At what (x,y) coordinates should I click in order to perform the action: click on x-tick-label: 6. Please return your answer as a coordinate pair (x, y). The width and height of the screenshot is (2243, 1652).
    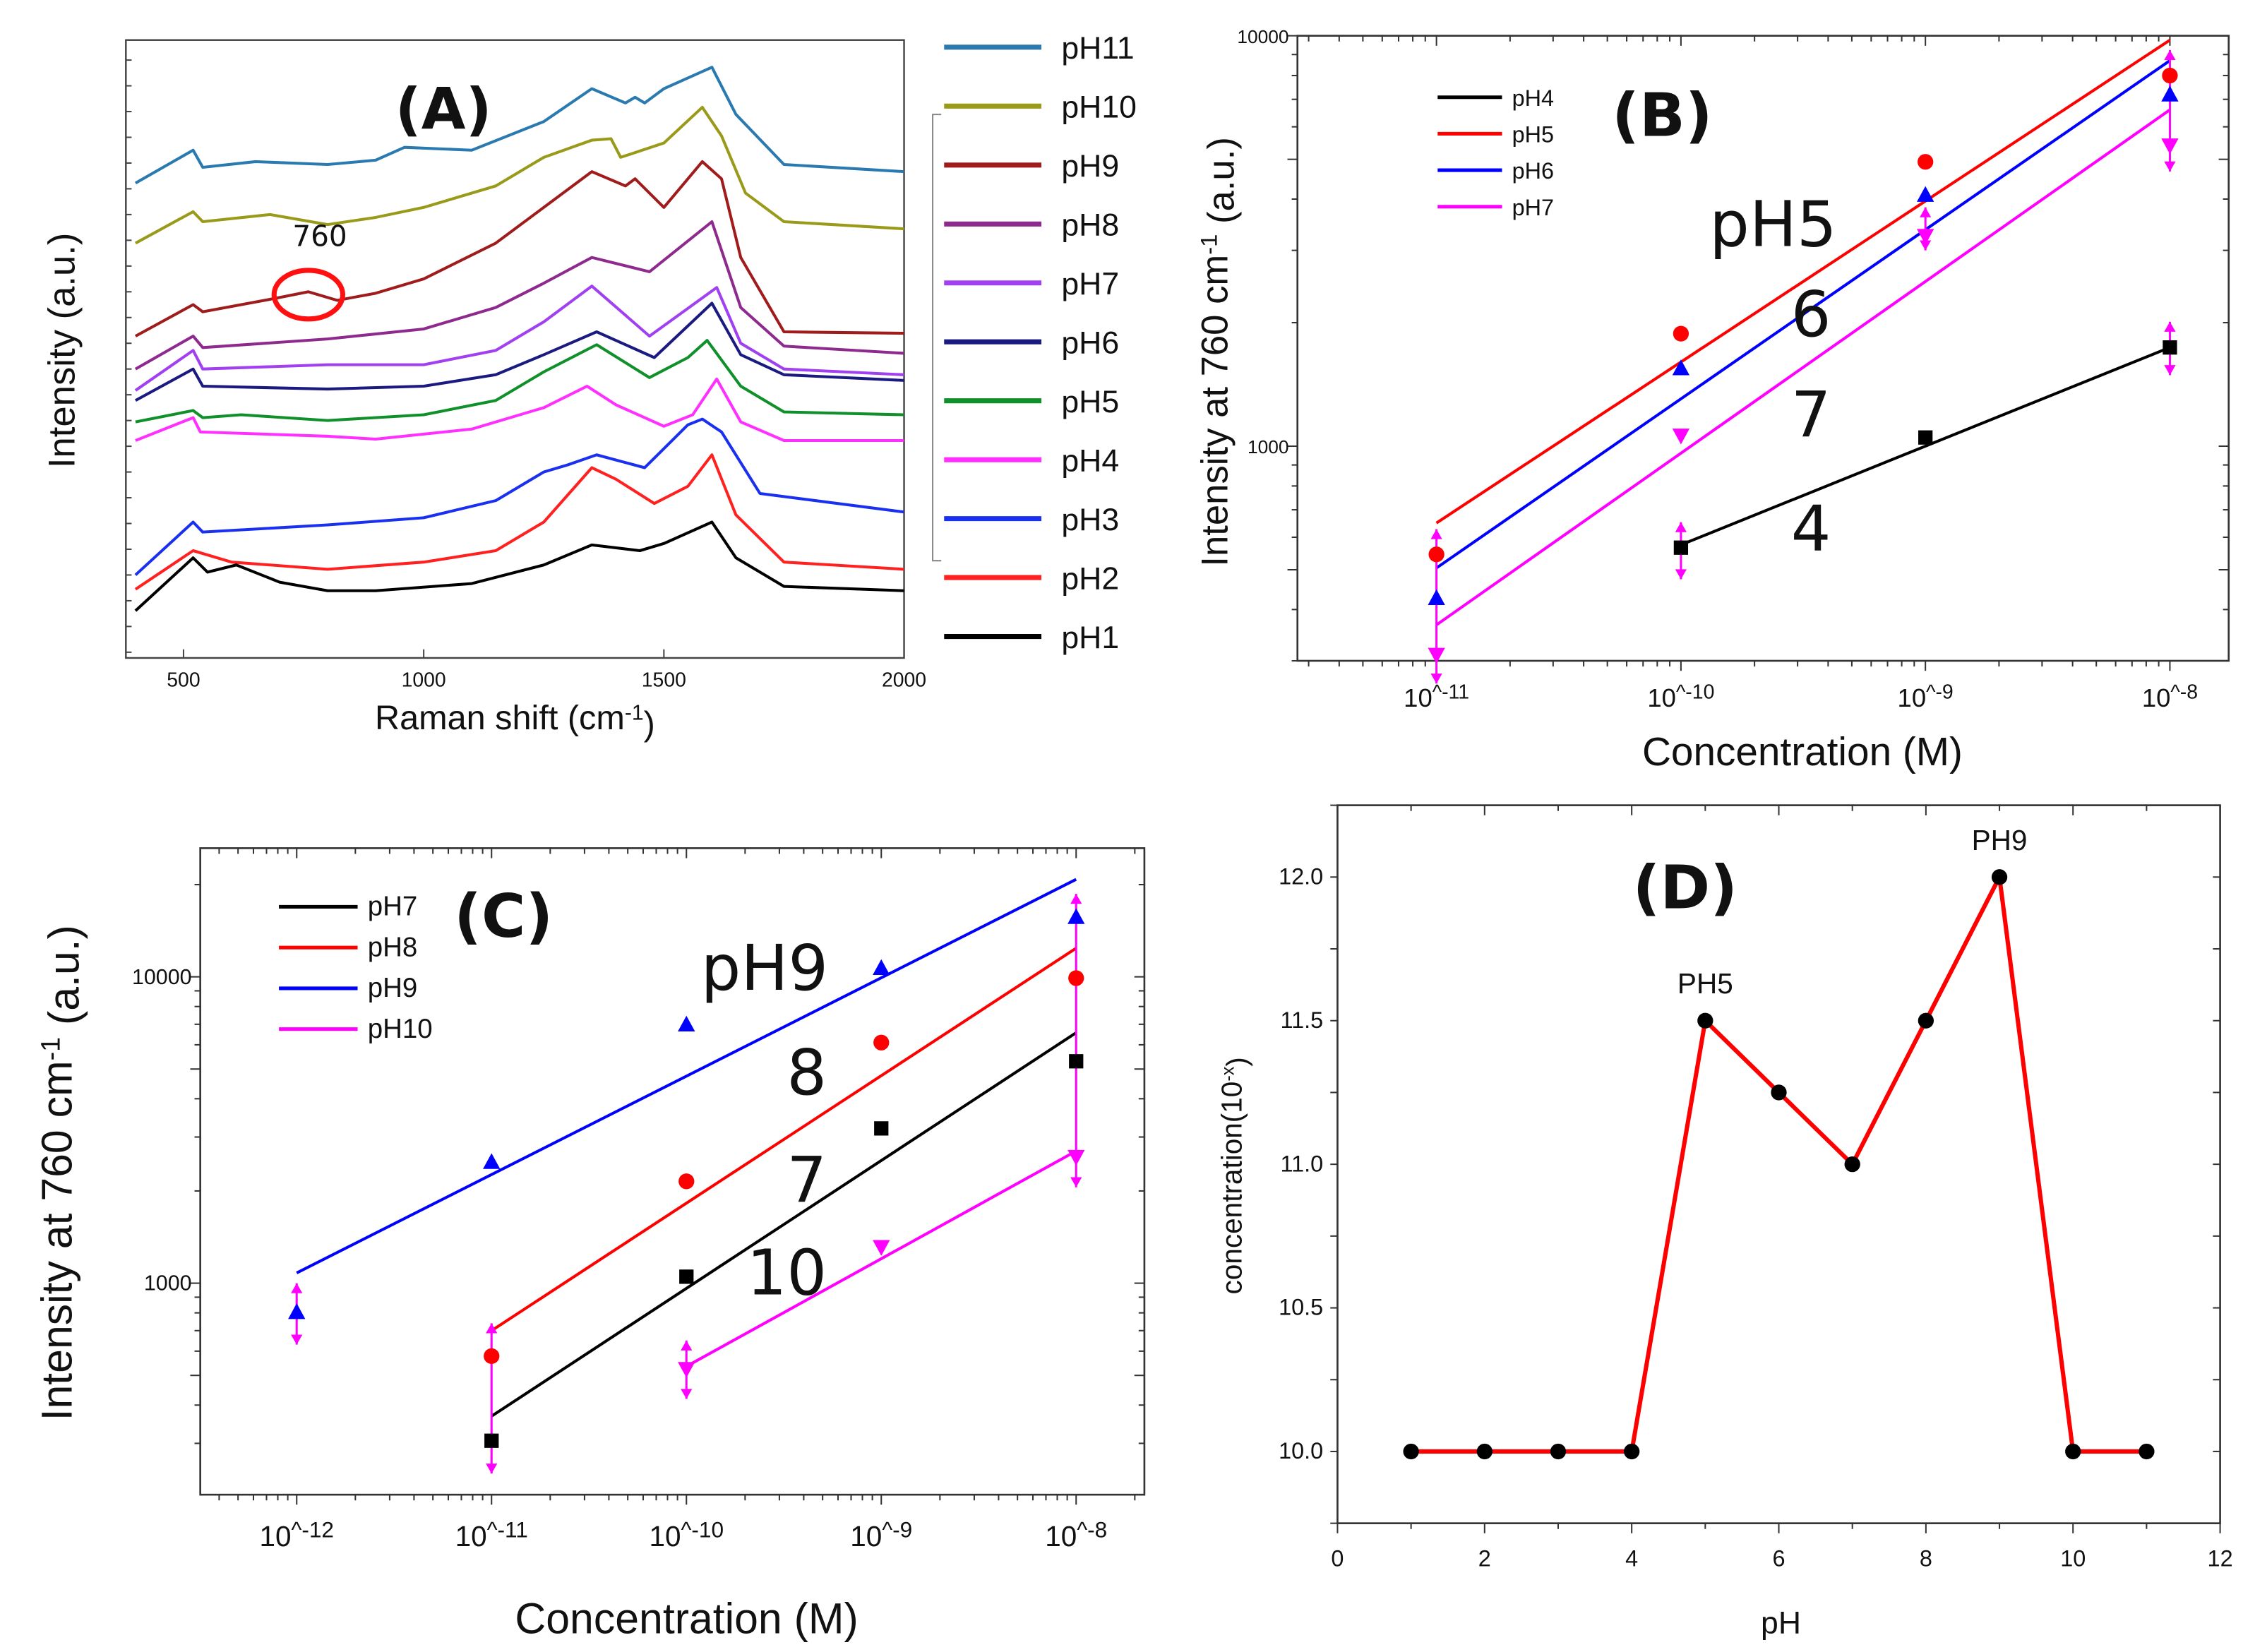
    Looking at the image, I should click on (1778, 1558).